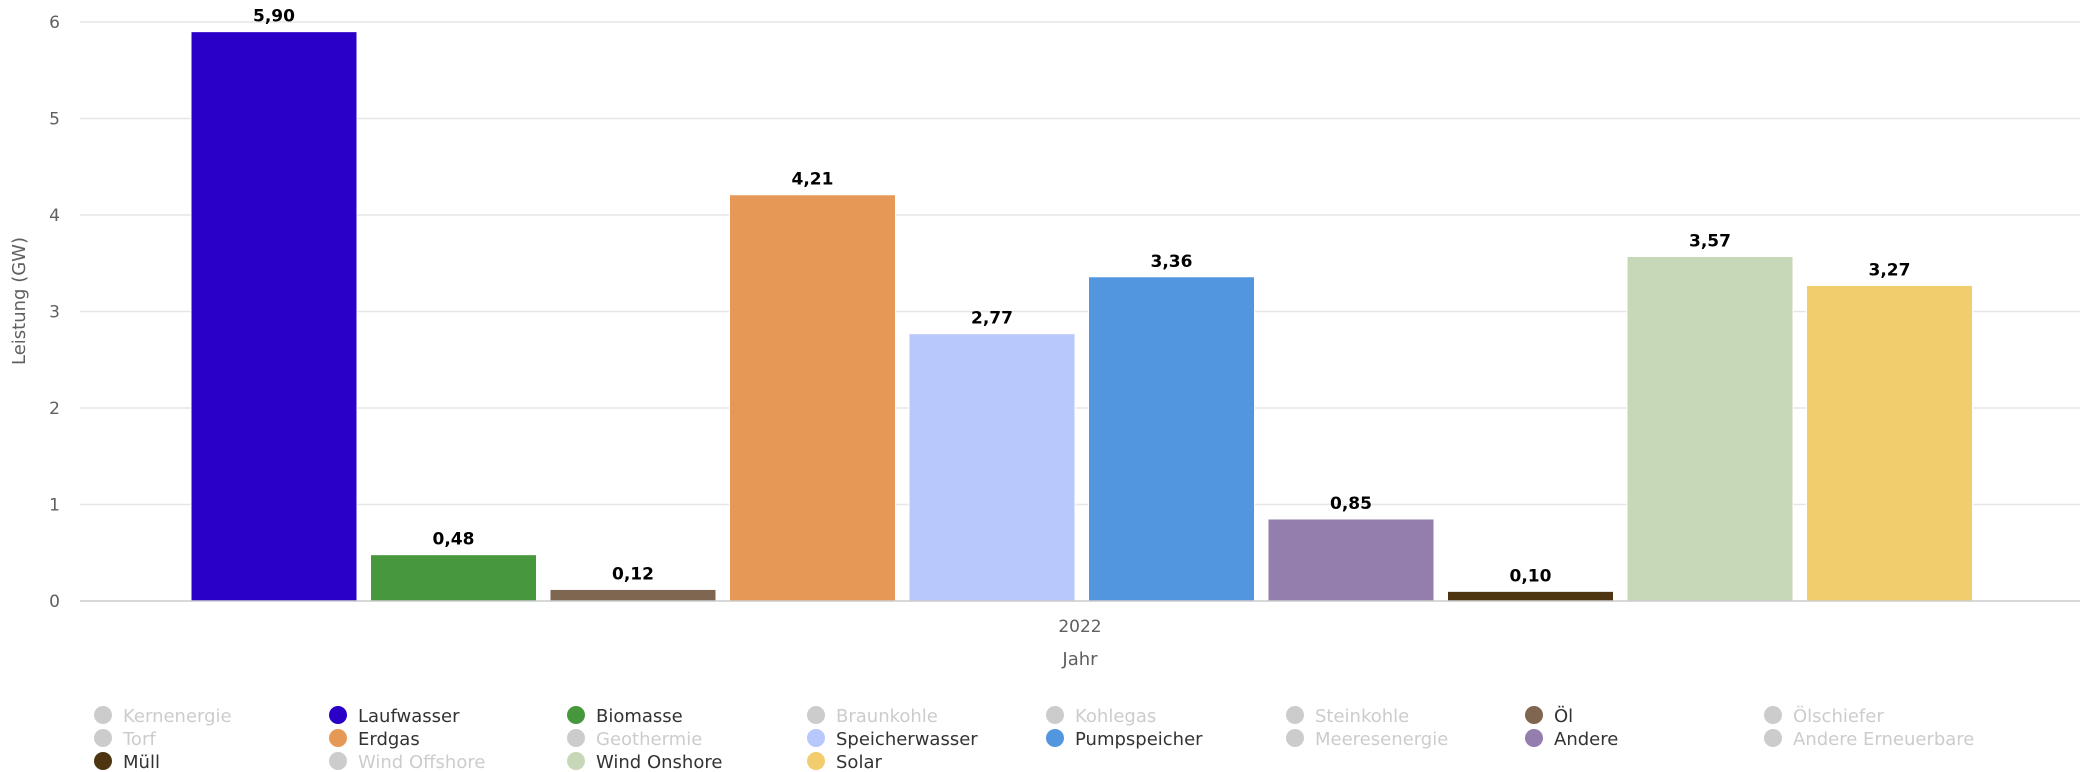  What do you see at coordinates (421, 762) in the screenshot?
I see `legend-label: Wind Offshore` at bounding box center [421, 762].